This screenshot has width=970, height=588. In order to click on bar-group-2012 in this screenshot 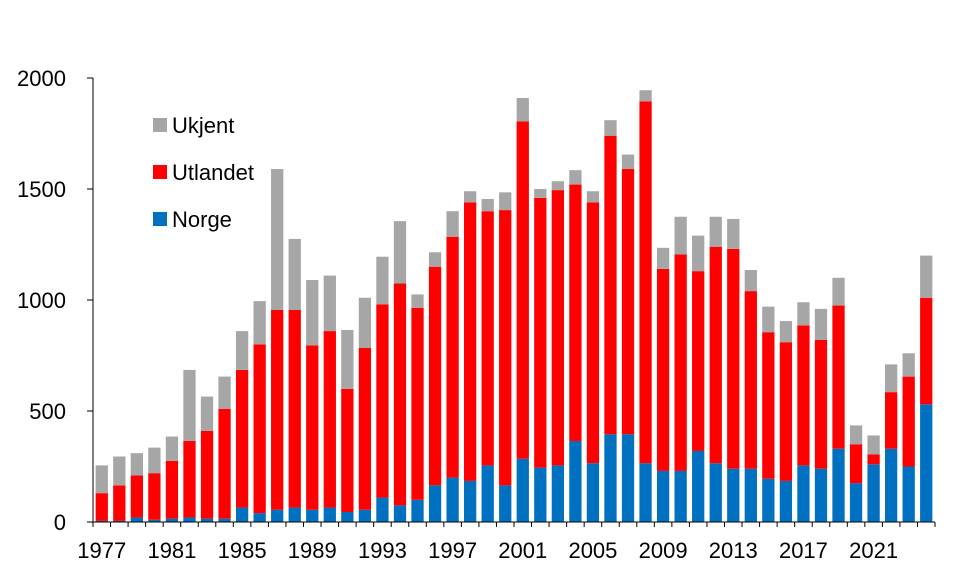, I will do `click(715, 369)`.